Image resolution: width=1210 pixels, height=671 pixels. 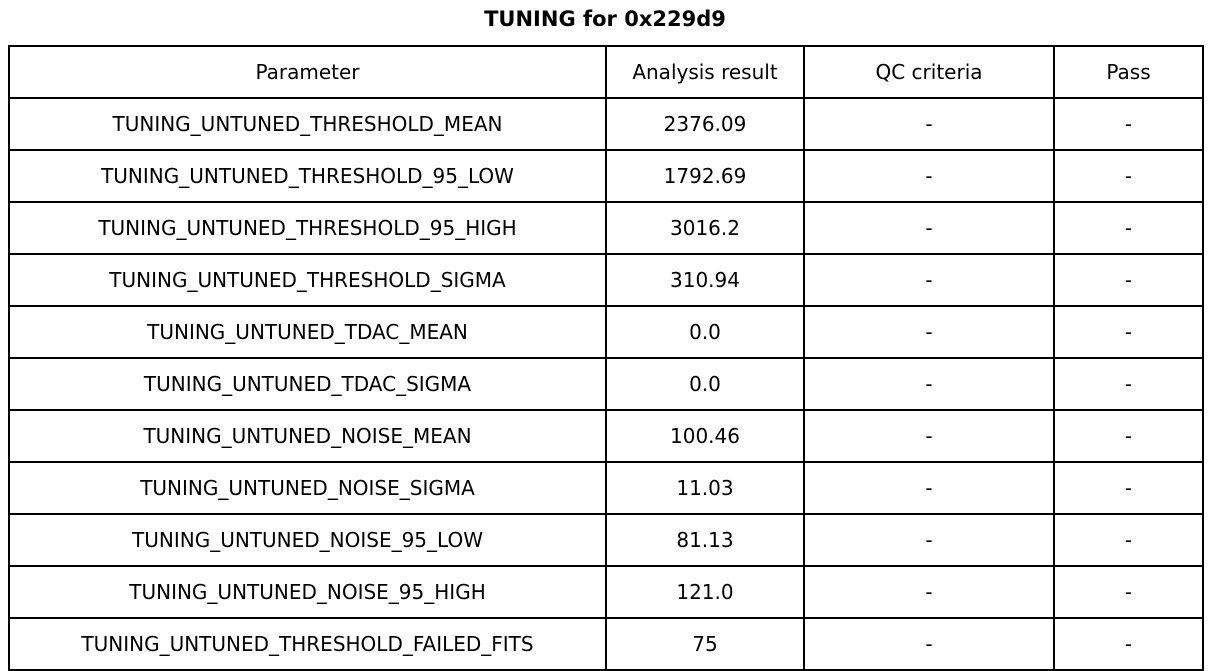 What do you see at coordinates (307, 72) in the screenshot?
I see `column-header-parameter: Parameter` at bounding box center [307, 72].